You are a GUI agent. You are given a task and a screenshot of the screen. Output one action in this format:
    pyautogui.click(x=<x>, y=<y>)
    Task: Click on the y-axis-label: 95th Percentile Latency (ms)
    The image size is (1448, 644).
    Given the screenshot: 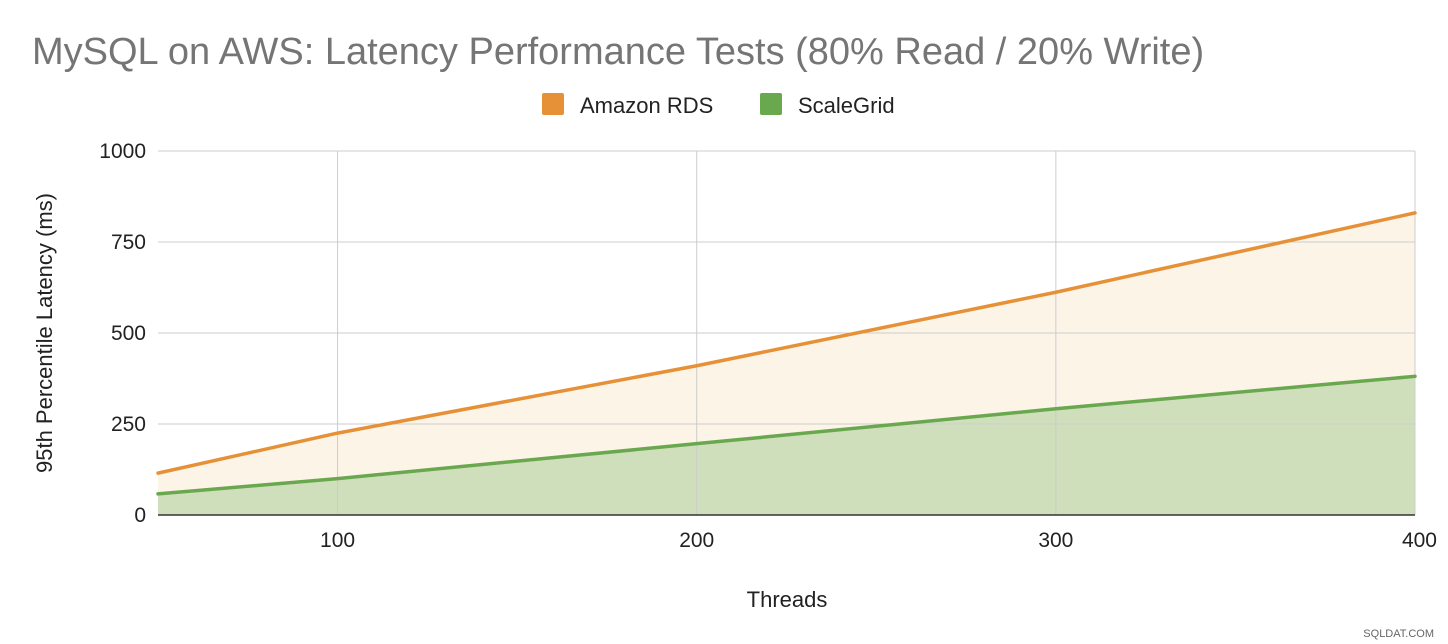 What is the action you would take?
    pyautogui.click(x=44, y=333)
    